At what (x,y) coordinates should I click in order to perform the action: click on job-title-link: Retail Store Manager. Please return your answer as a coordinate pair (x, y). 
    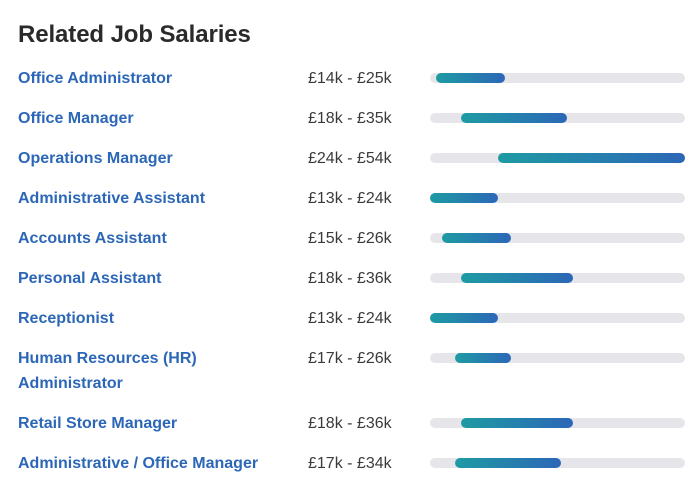
    Looking at the image, I should click on (98, 423).